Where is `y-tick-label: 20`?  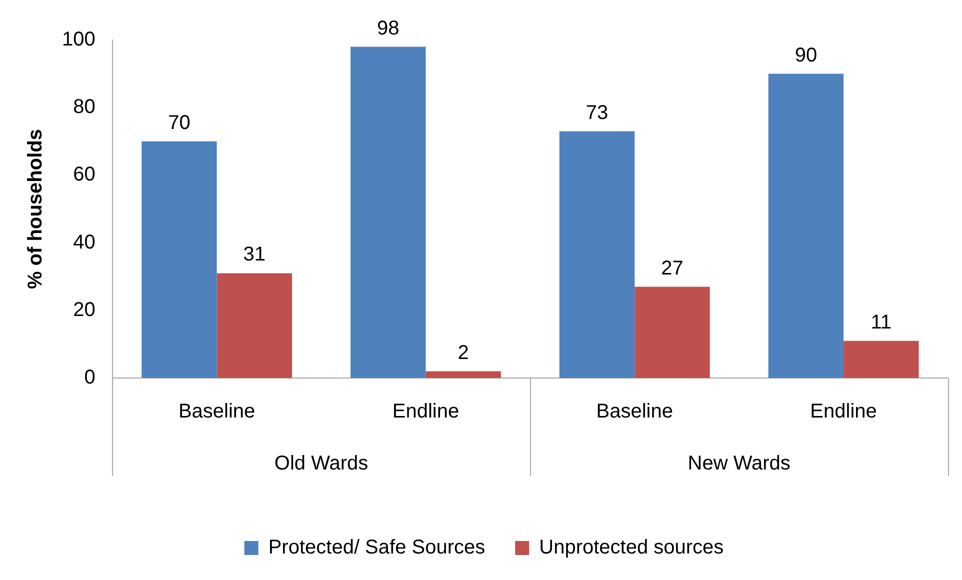
y-tick-label: 20 is located at coordinates (84, 309).